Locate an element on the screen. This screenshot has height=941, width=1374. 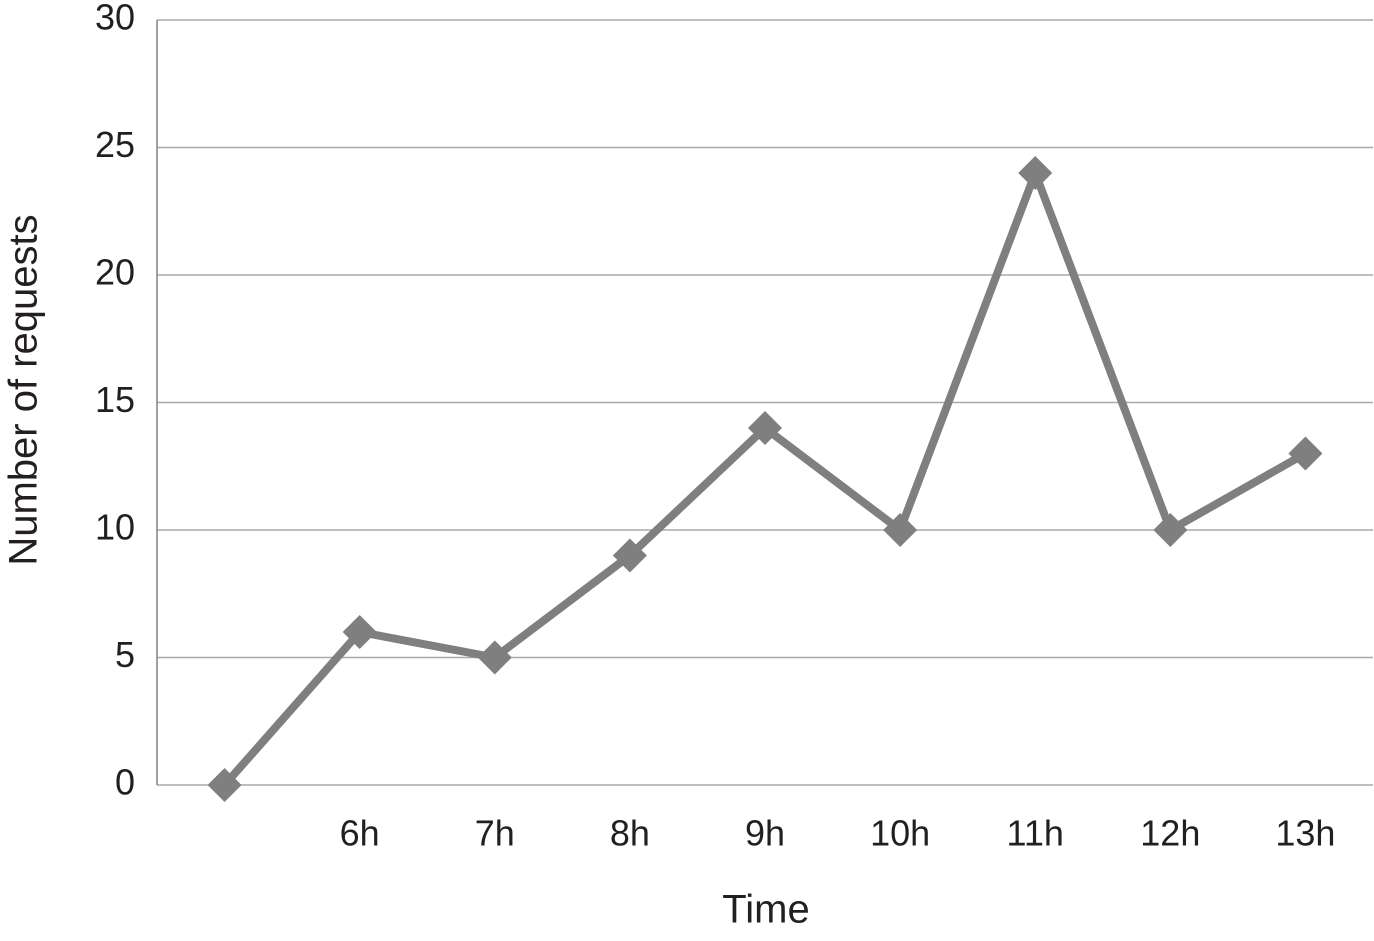
x-tick-label: 6h is located at coordinates (360, 833).